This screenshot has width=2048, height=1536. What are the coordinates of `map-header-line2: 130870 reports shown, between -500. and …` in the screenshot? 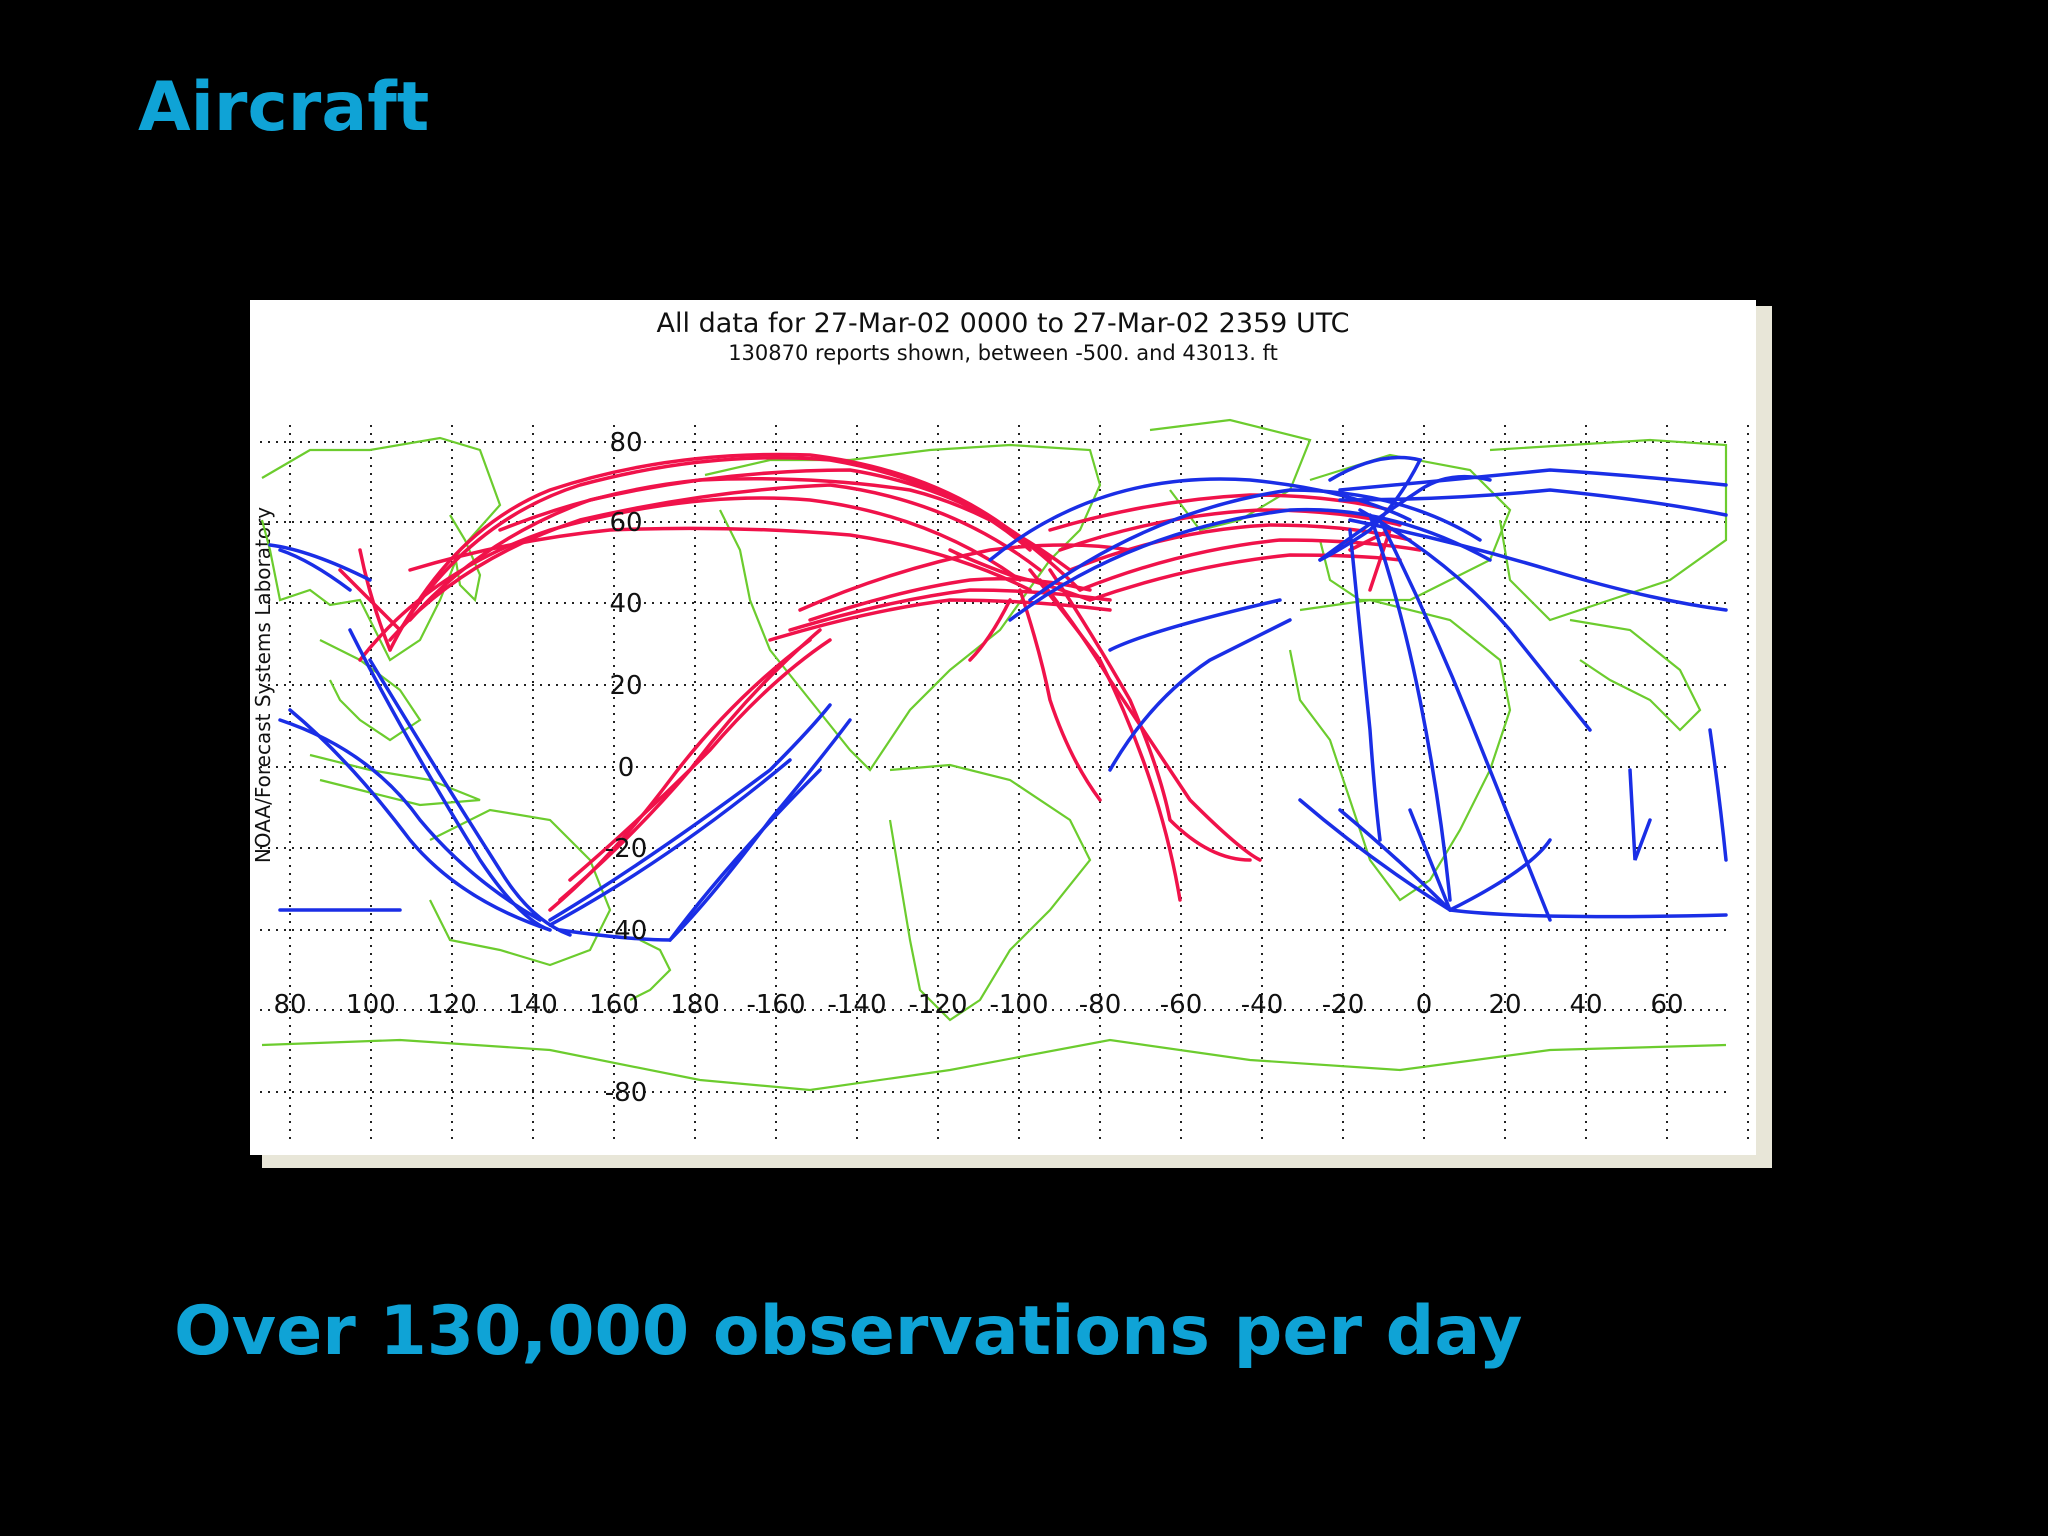 It's located at (1003, 353).